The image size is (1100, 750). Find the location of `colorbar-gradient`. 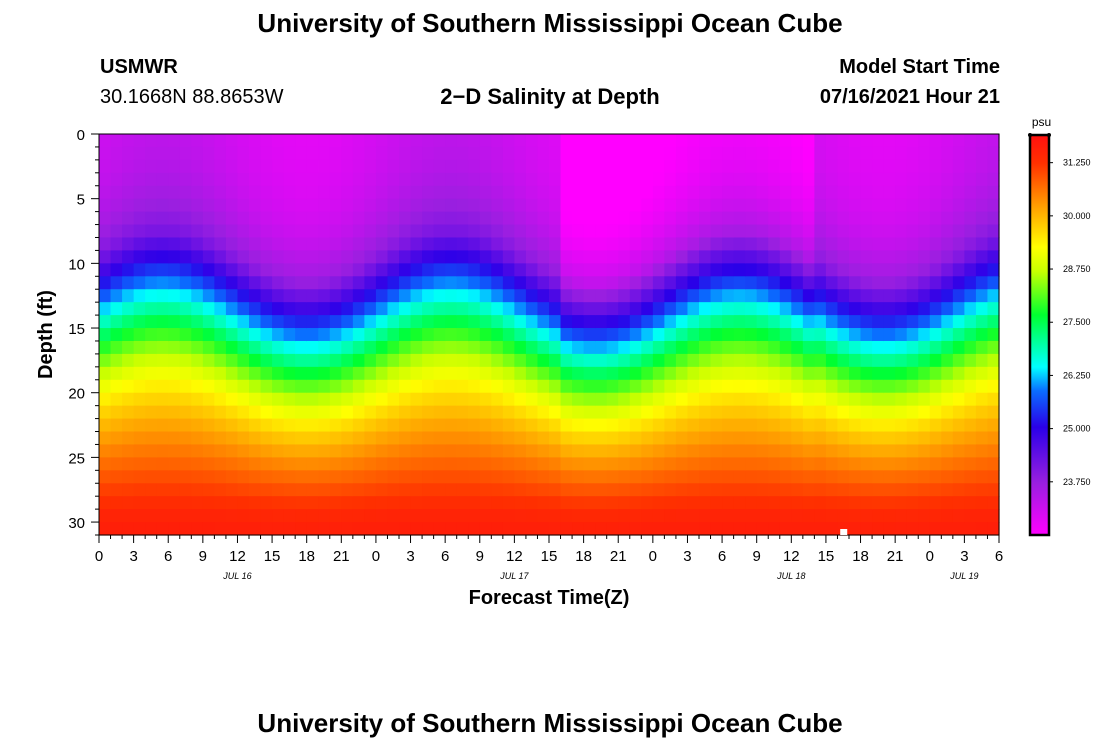

colorbar-gradient is located at coordinates (1039, 335).